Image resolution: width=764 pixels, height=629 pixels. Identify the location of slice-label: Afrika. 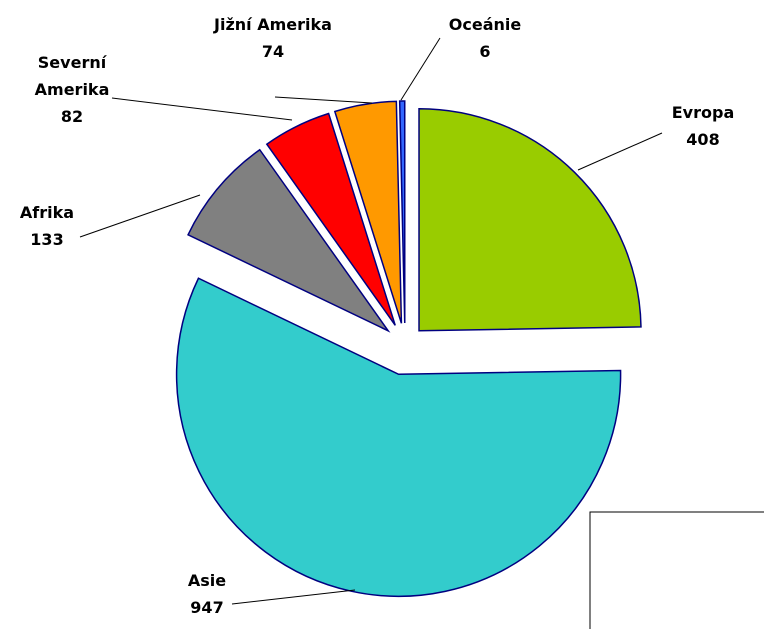
(47, 212).